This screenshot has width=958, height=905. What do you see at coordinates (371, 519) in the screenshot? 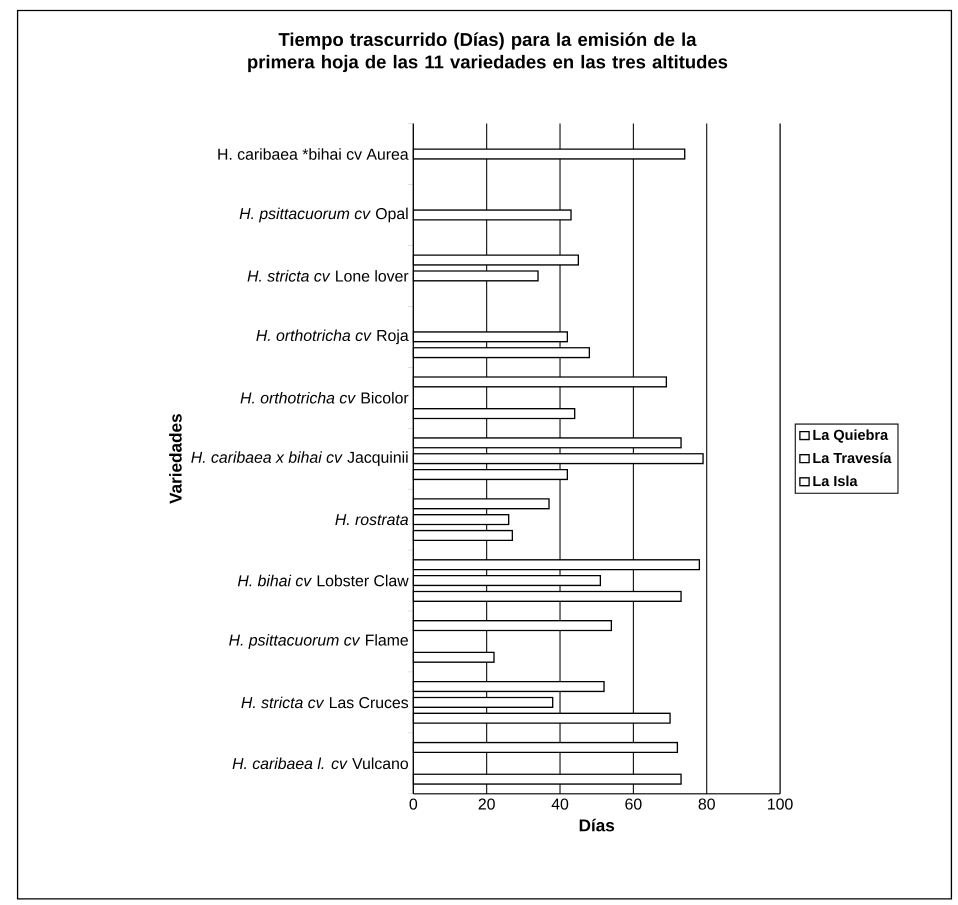
I see `y-tick-label: H. rostrata` at bounding box center [371, 519].